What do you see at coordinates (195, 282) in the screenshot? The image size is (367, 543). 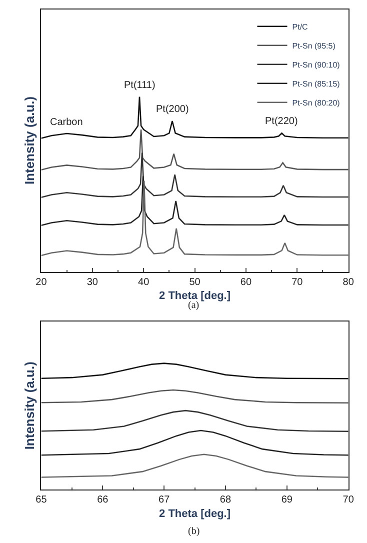 I see `x-tick-label: 50` at bounding box center [195, 282].